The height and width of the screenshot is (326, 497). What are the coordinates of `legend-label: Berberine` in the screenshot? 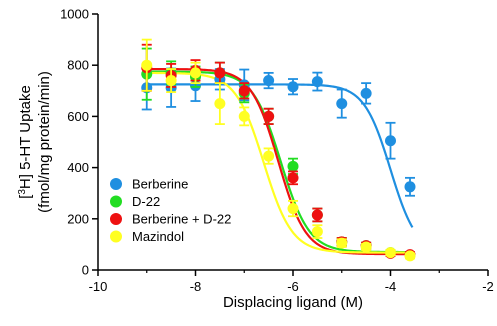 It's located at (160, 184).